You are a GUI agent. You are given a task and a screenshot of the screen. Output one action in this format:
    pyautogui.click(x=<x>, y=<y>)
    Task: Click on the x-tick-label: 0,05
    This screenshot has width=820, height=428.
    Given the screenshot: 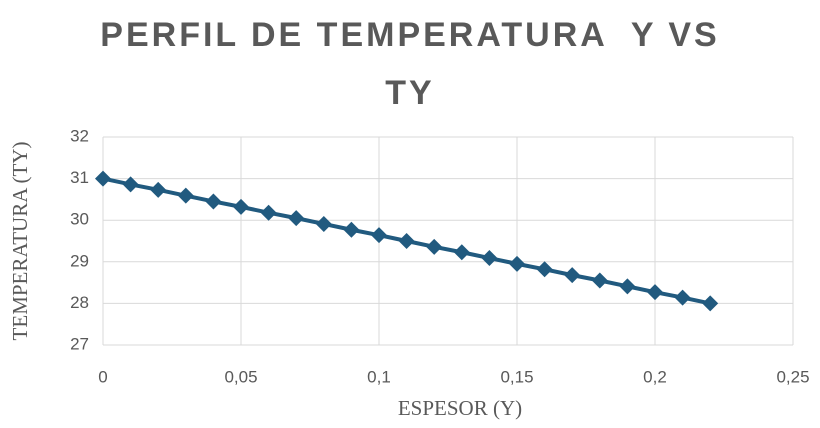 What is the action you would take?
    pyautogui.click(x=240, y=376)
    